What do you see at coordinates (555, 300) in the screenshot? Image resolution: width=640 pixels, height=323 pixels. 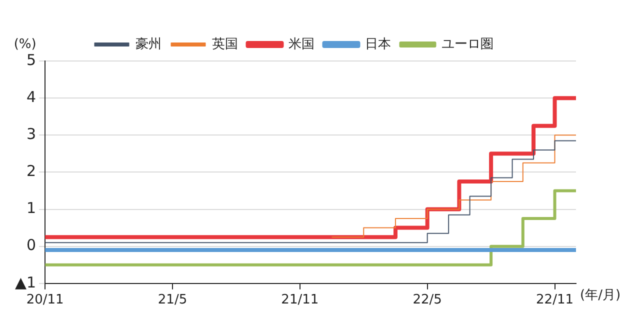 I see `x-tick-label: 22/11` at bounding box center [555, 300].